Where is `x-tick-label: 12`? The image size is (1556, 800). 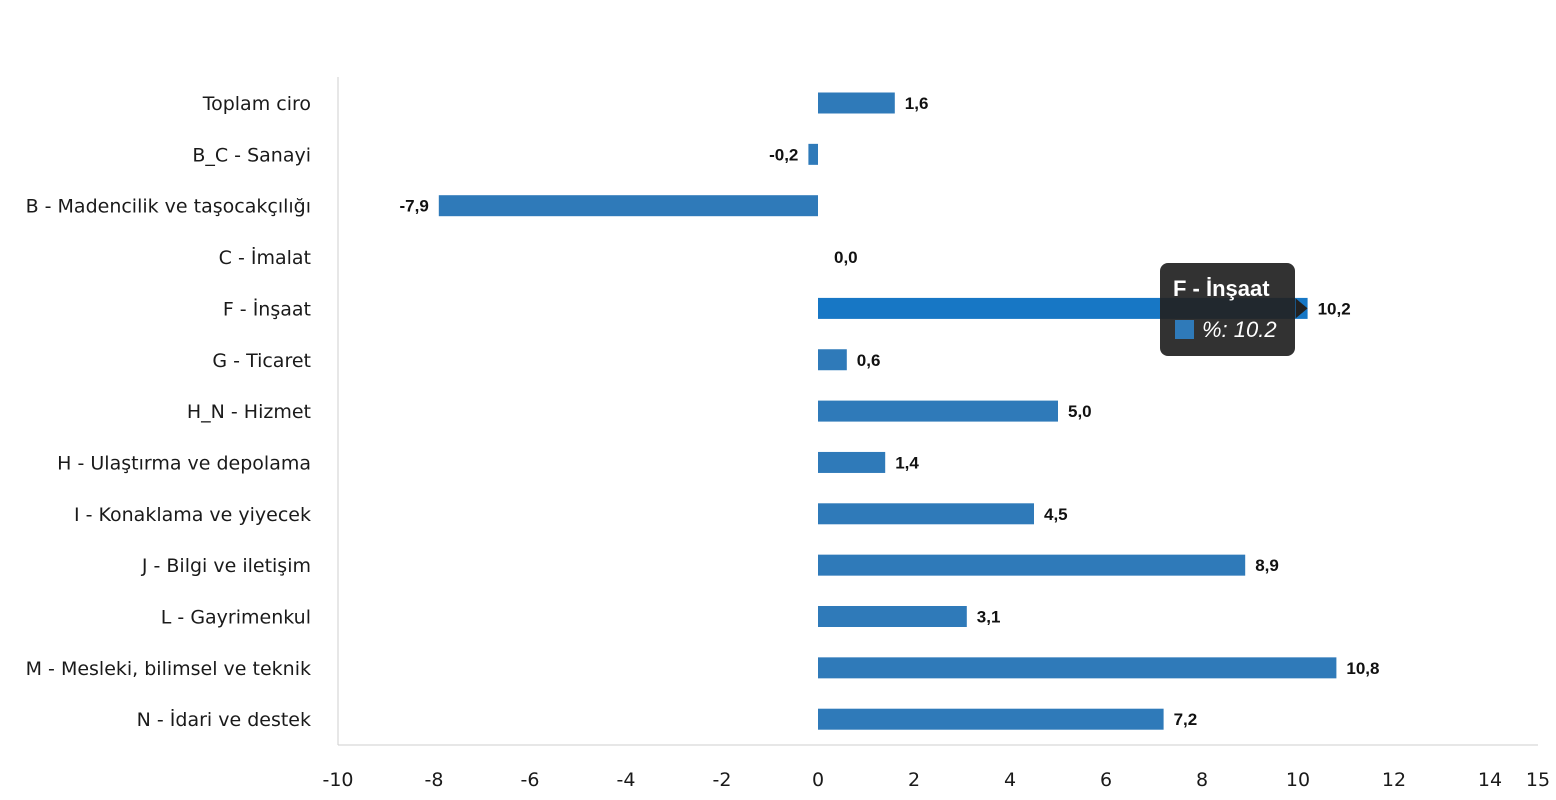 x-tick-label: 12 is located at coordinates (1394, 780).